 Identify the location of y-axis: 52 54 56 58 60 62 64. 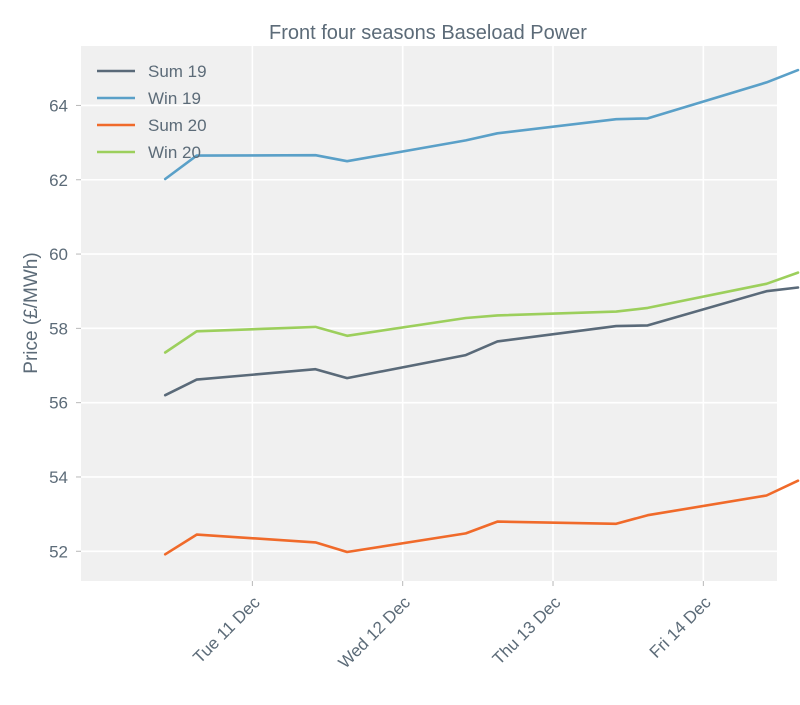
(65, 328).